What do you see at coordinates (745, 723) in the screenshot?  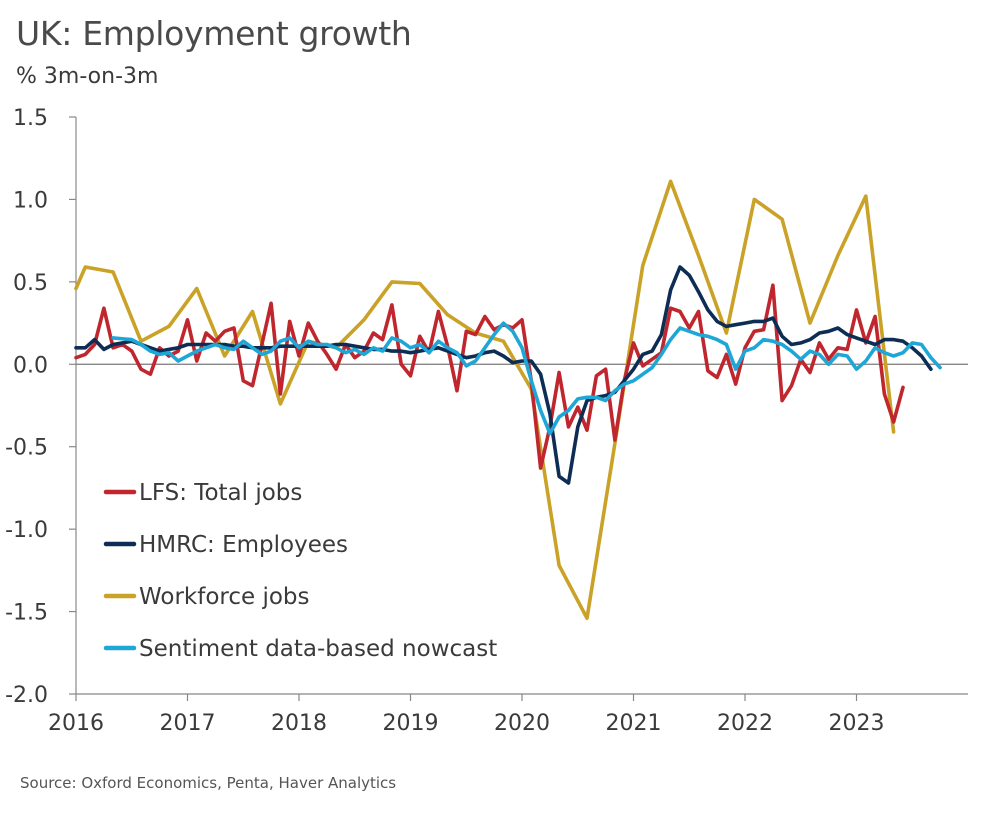 I see `x-tick-label: 2022` at bounding box center [745, 723].